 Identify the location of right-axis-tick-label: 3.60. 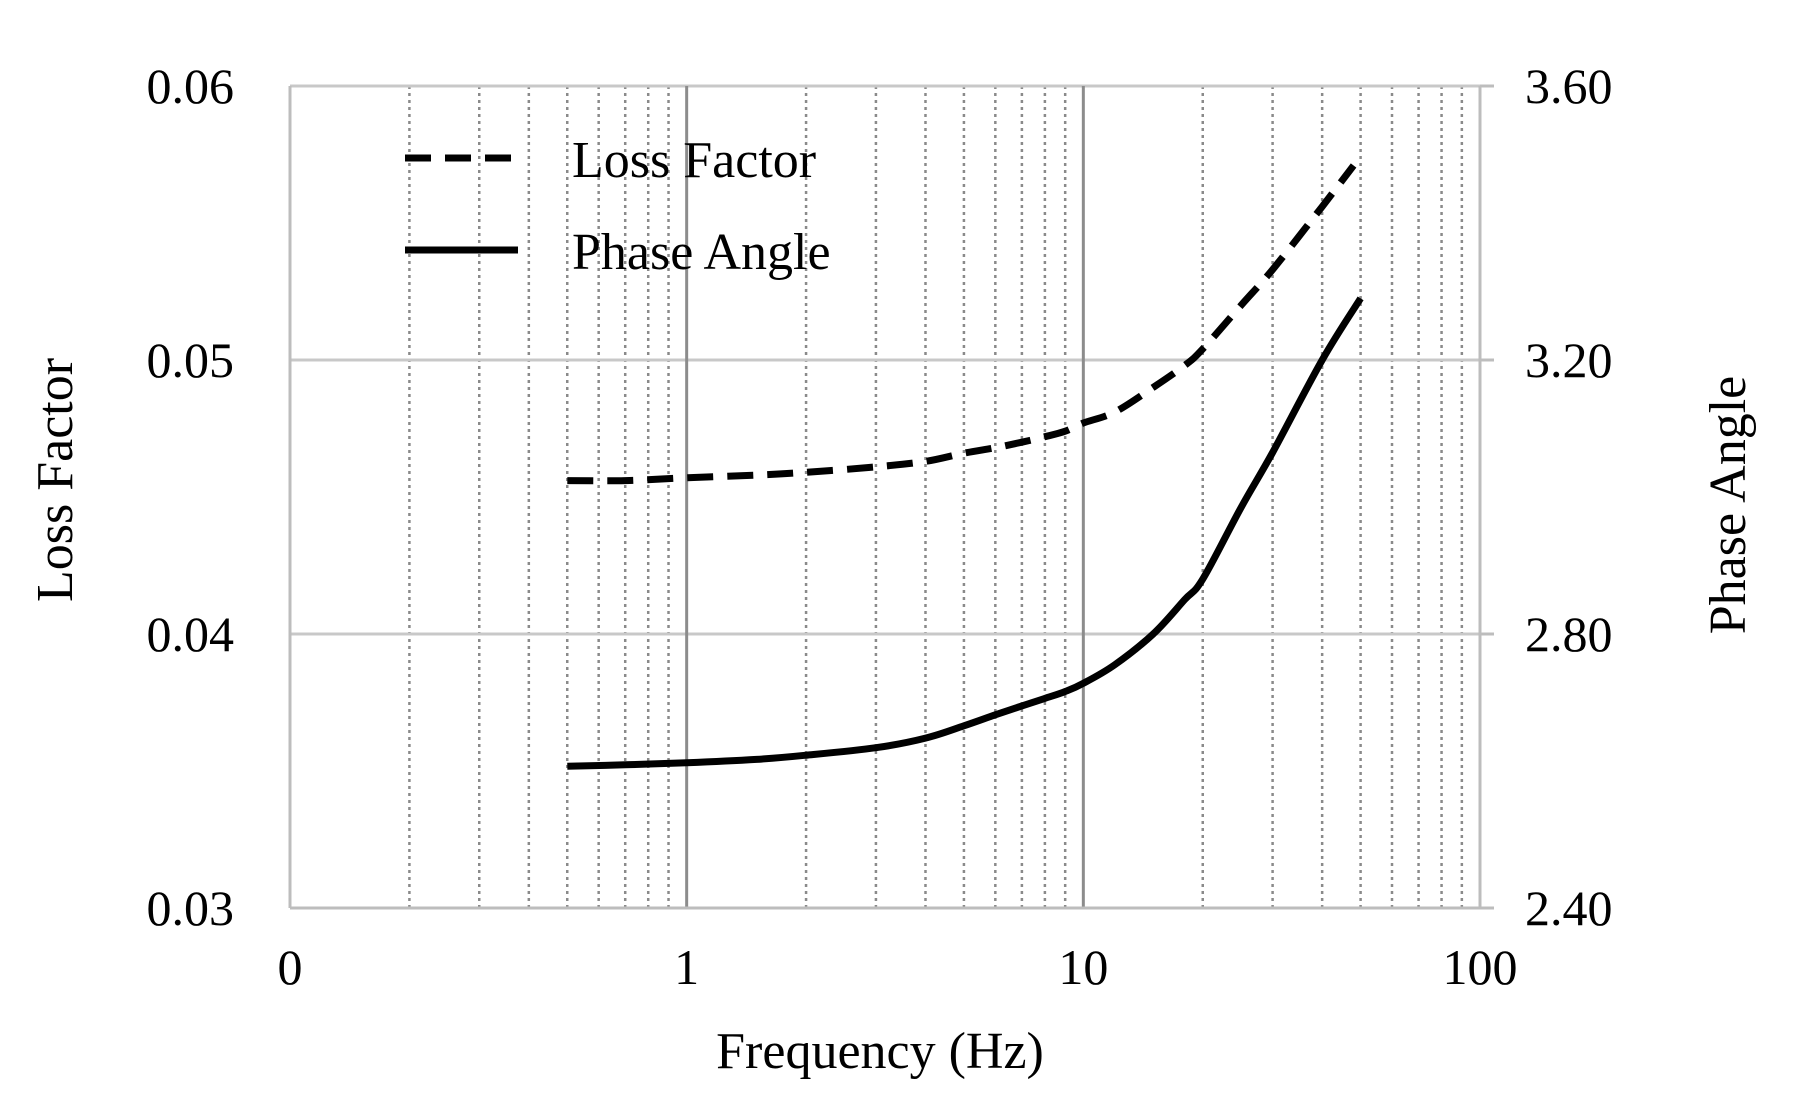
(1569, 86).